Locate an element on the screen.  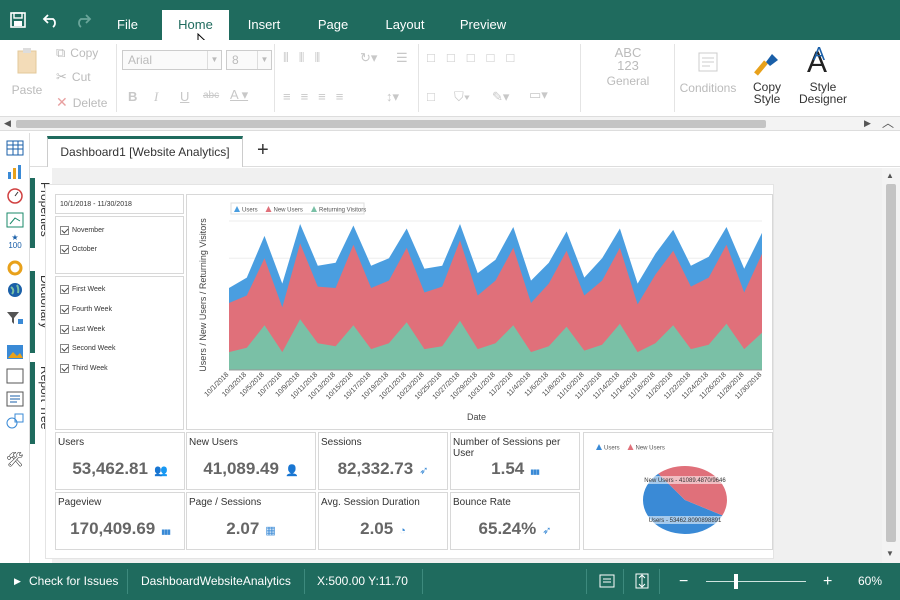
scroll-down-icon: ▼ is located at coordinates (890, 553).